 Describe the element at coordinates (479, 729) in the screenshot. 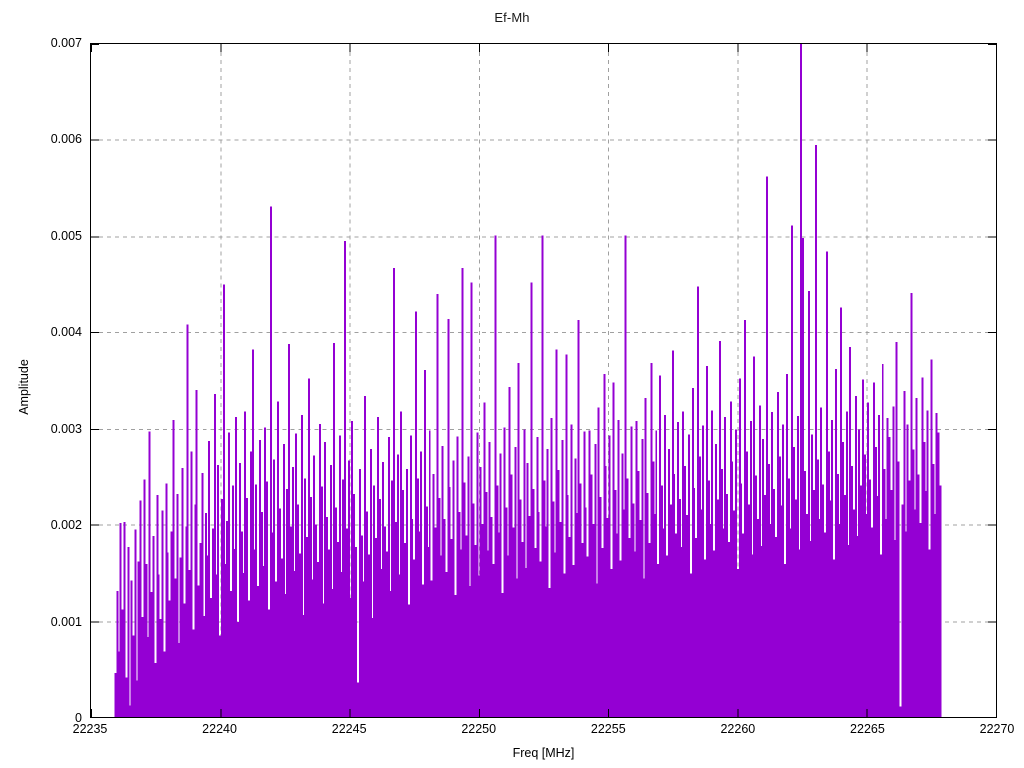

I see `x-tick-label: 22250` at that location.